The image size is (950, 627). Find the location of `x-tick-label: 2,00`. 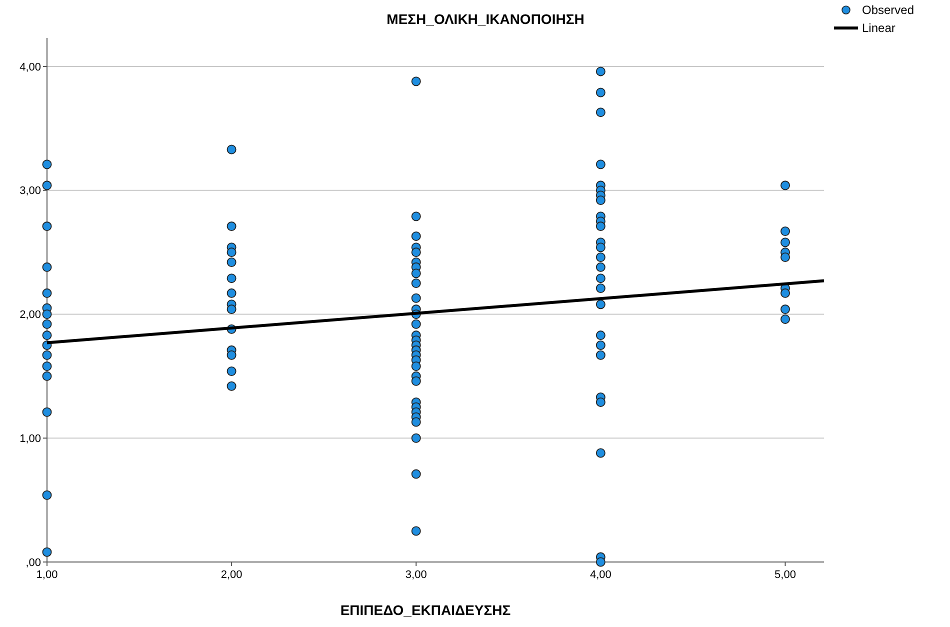

x-tick-label: 2,00 is located at coordinates (231, 575).